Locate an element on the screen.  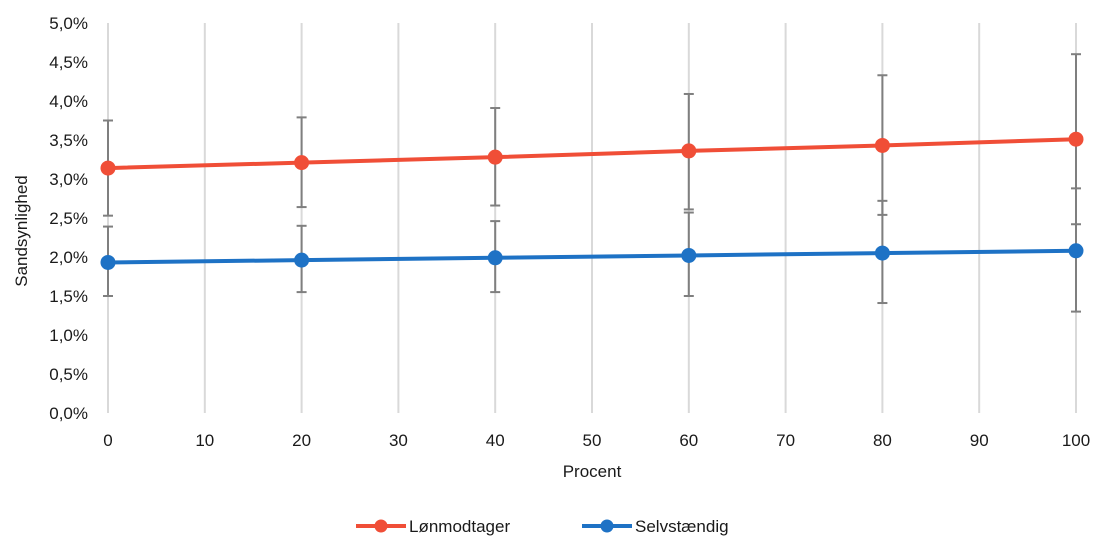
y-tick-label: 3,5% is located at coordinates (68, 140).